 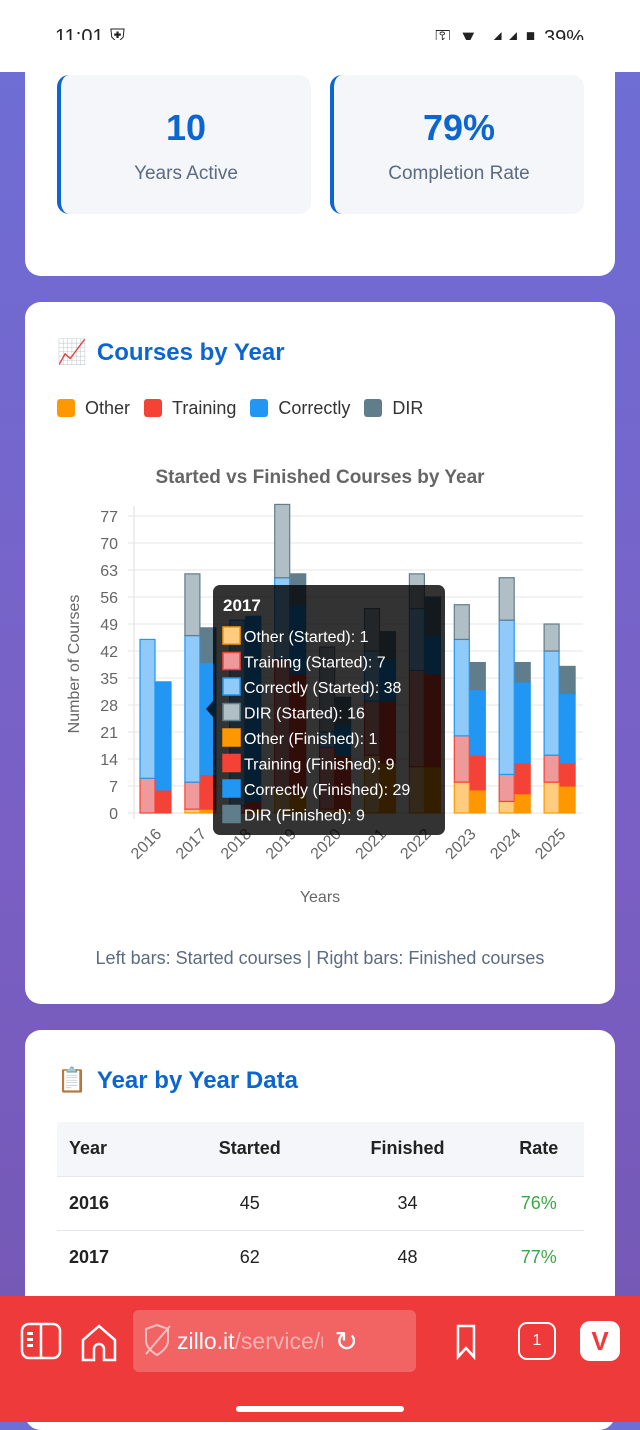 I want to click on tooltip-item: Correctly (Finished): 29, so click(x=327, y=790).